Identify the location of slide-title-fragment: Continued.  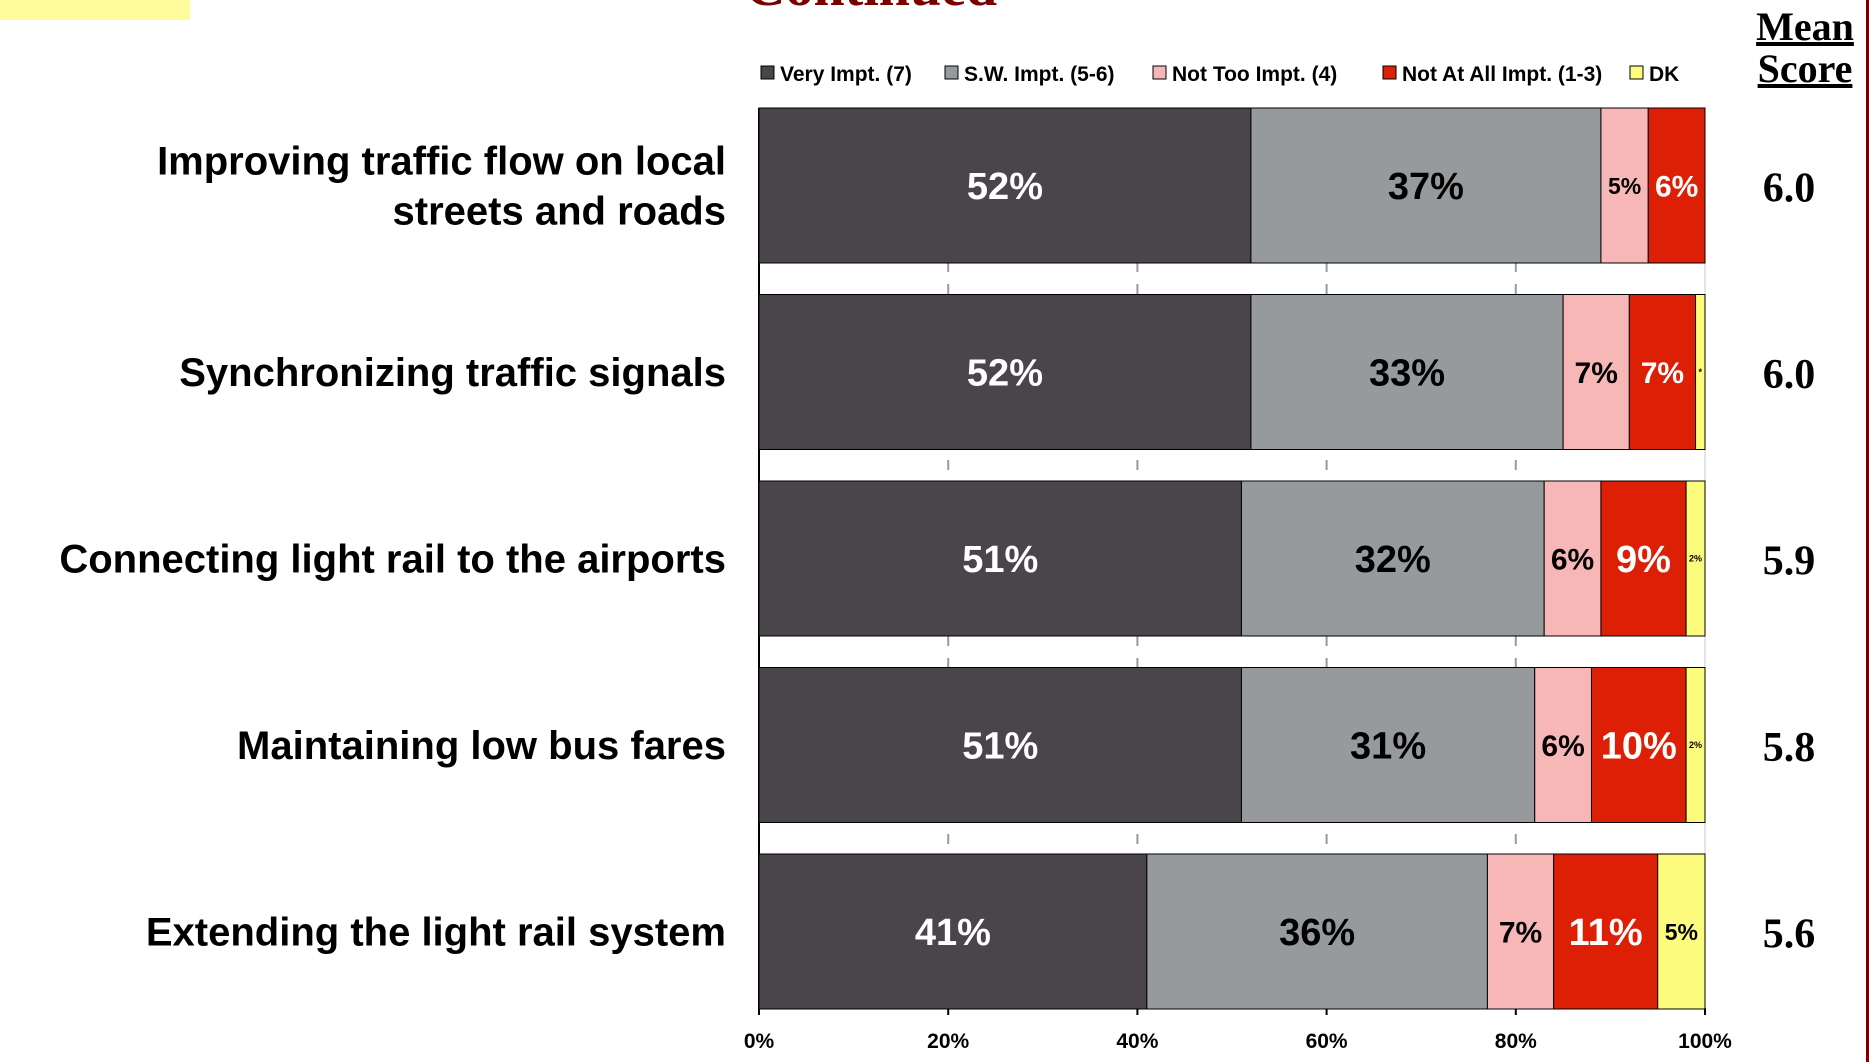
(935, 6).